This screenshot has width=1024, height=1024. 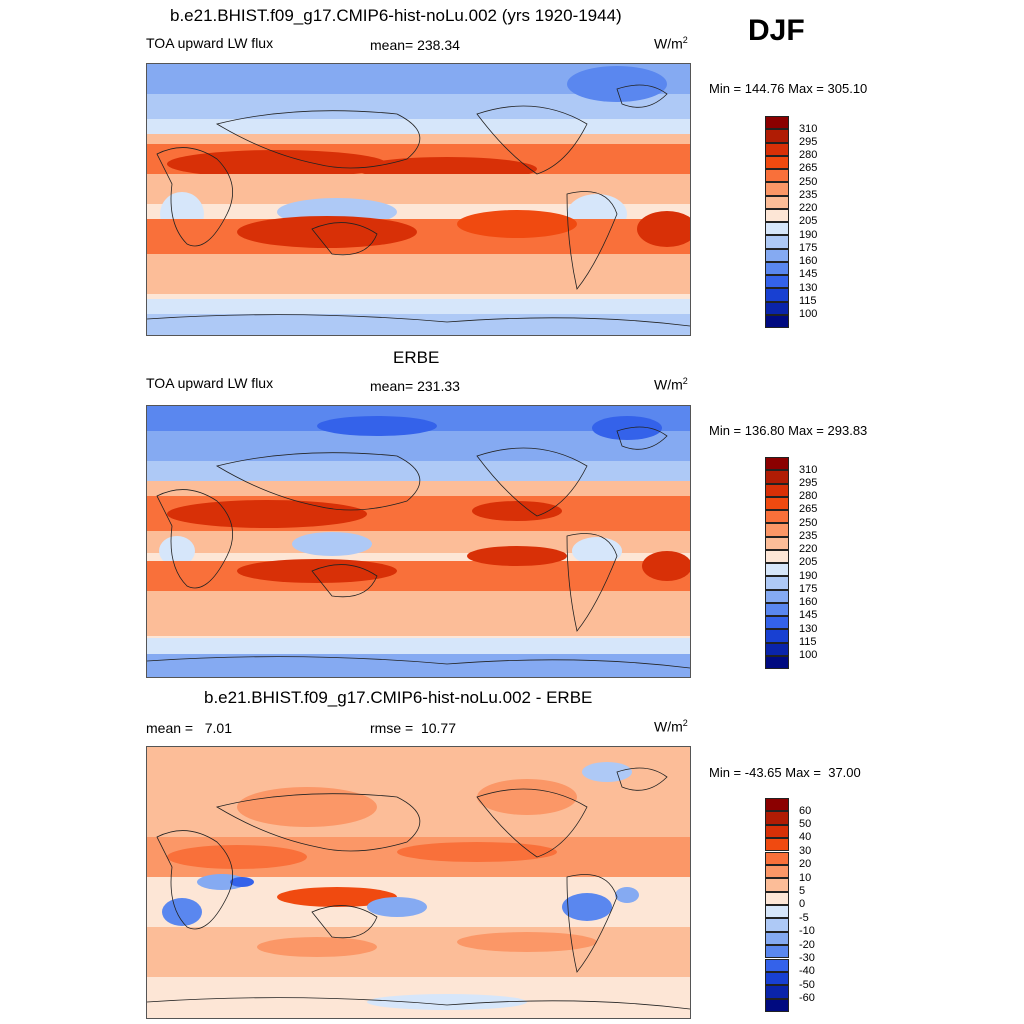 I want to click on panel-3-minmax: Min = -43.65 Max = 37.00, so click(x=785, y=772).